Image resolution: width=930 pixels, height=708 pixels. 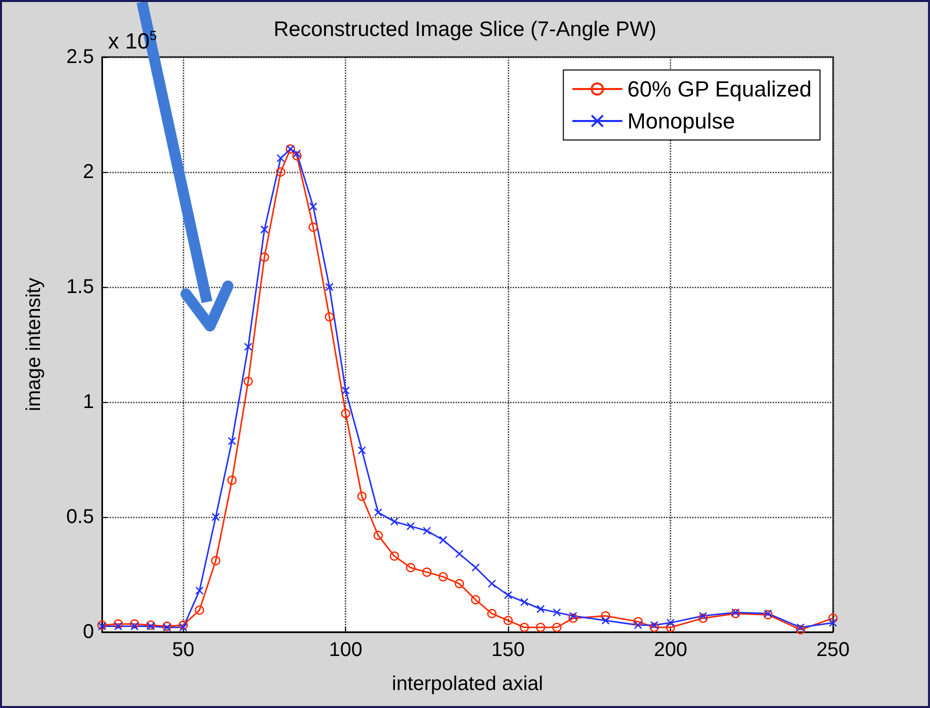 I want to click on legend-label: 60% GP Equalized, so click(x=719, y=89).